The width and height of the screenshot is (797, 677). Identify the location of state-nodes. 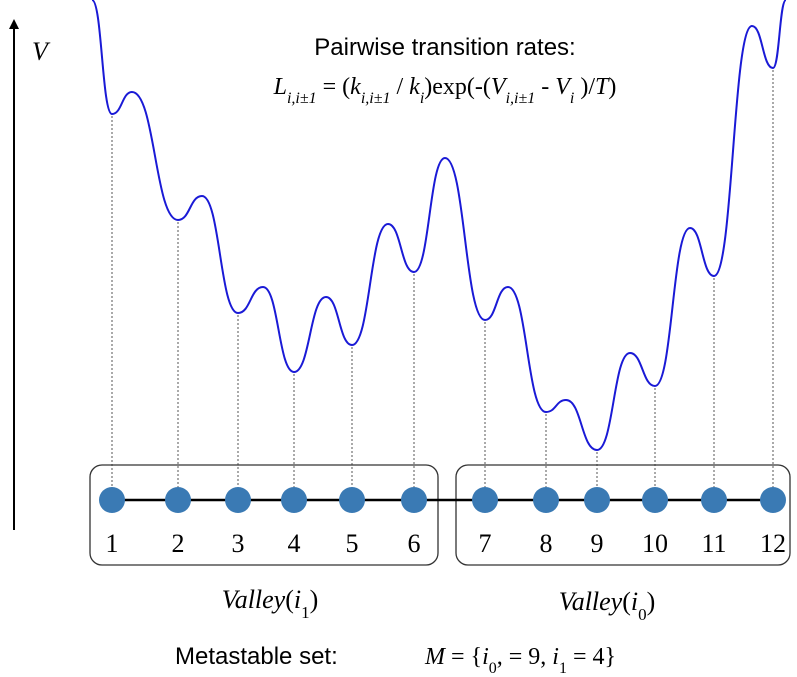
(442, 500).